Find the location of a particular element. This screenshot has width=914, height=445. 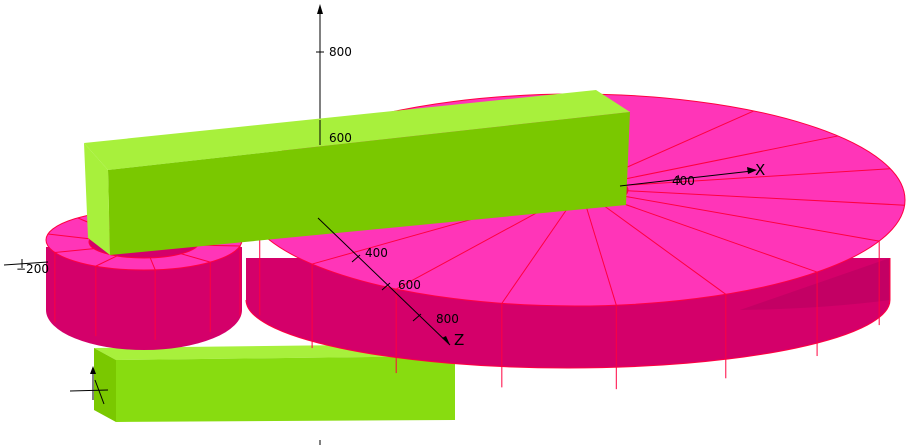

x-axis: 400 X is located at coordinates (692, 174).